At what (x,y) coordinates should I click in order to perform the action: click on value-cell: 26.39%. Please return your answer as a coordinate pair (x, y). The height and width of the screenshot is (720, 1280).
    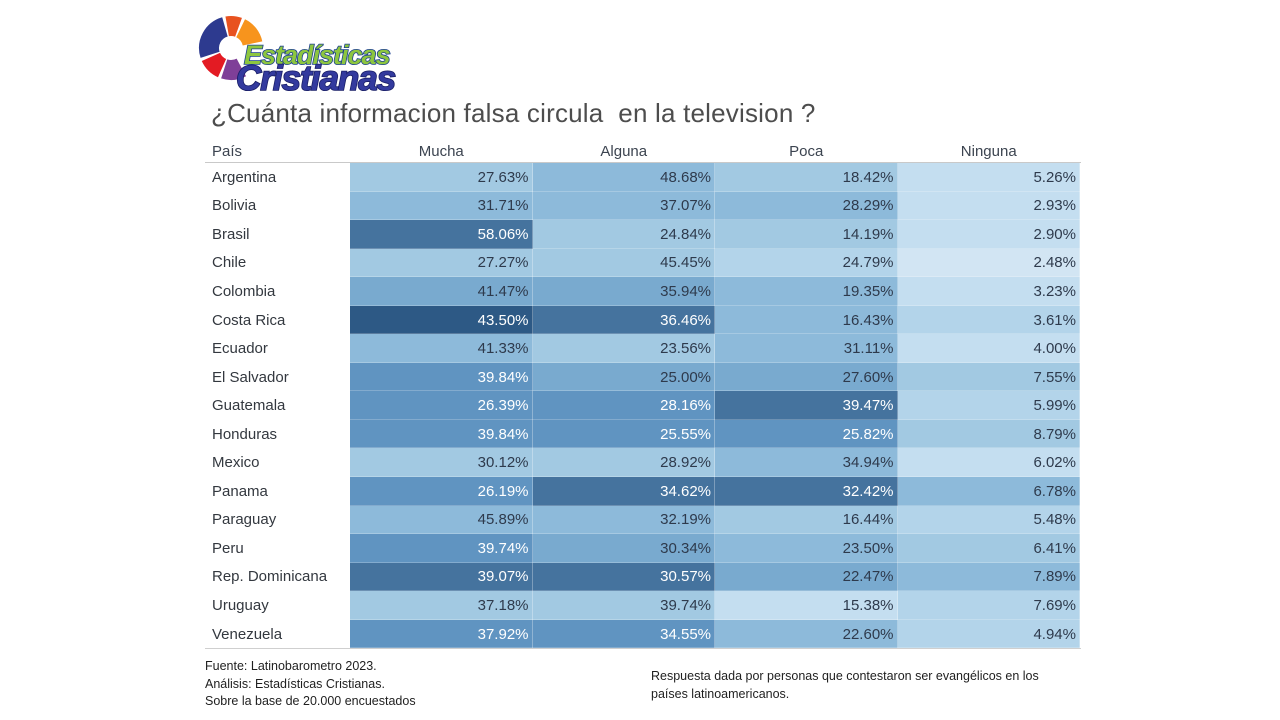
    Looking at the image, I should click on (441, 405).